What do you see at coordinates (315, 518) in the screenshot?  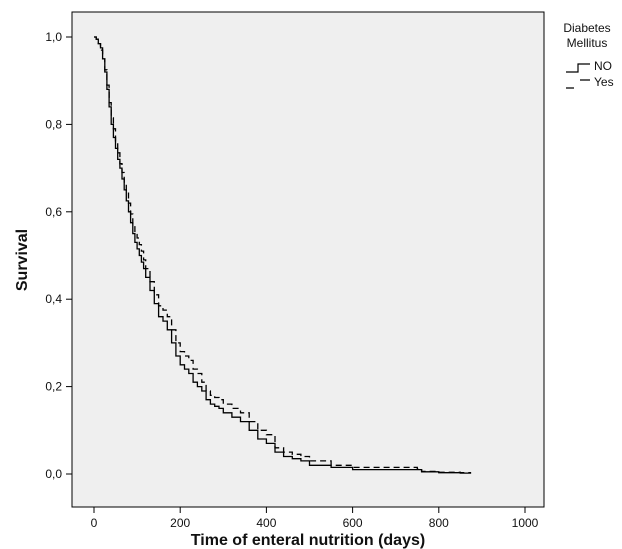 I see `x-axis: 0 200 400 600 800 1000` at bounding box center [315, 518].